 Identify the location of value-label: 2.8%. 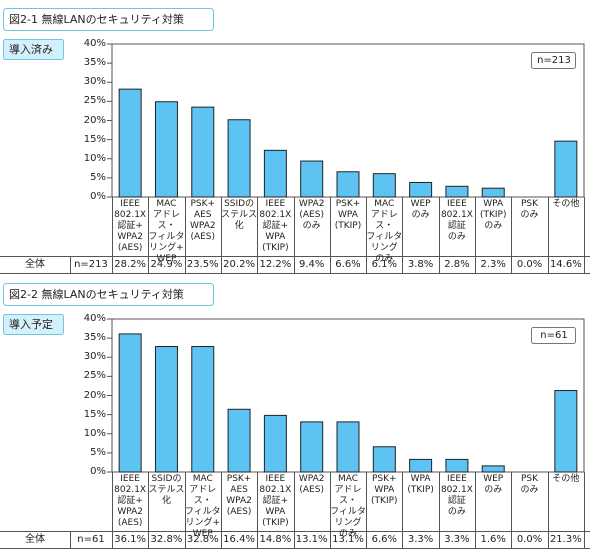
(457, 264).